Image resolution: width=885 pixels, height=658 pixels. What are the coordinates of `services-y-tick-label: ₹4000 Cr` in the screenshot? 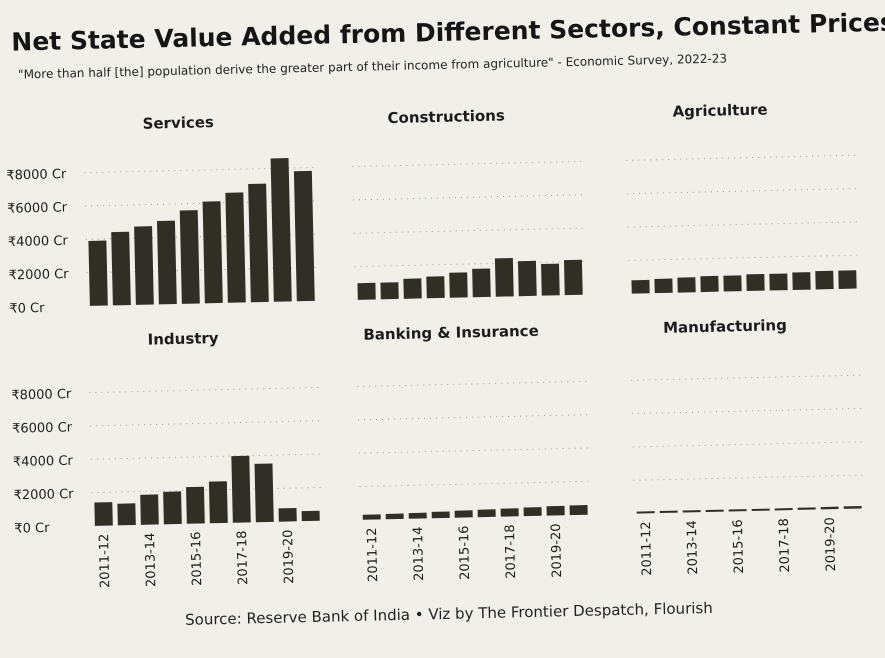 It's located at (38, 242).